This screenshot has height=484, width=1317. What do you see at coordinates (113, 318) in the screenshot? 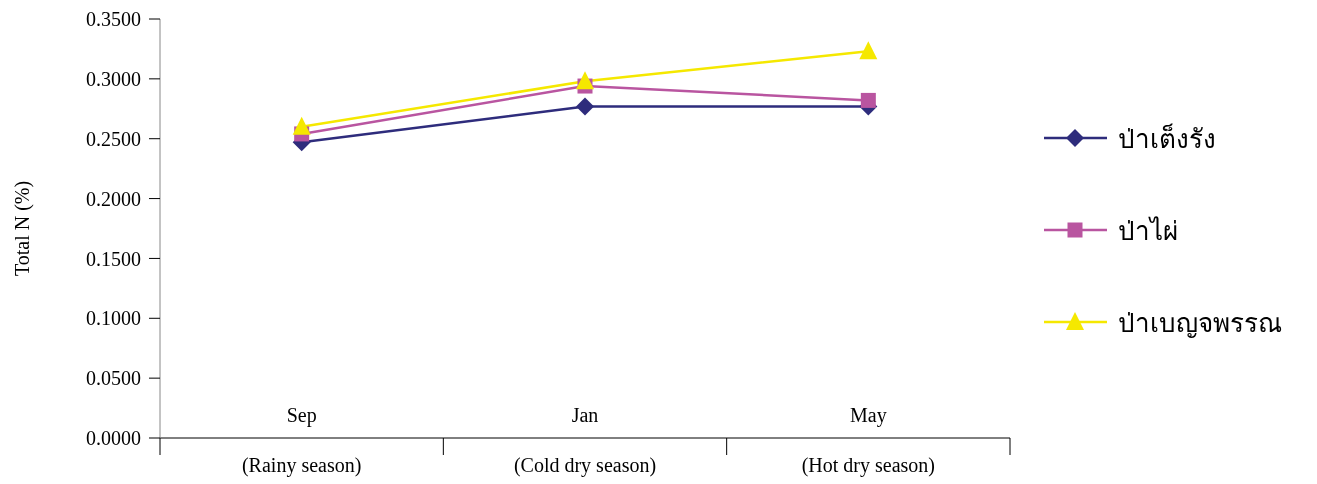
I see `y-tick-label: 0.1000` at bounding box center [113, 318].